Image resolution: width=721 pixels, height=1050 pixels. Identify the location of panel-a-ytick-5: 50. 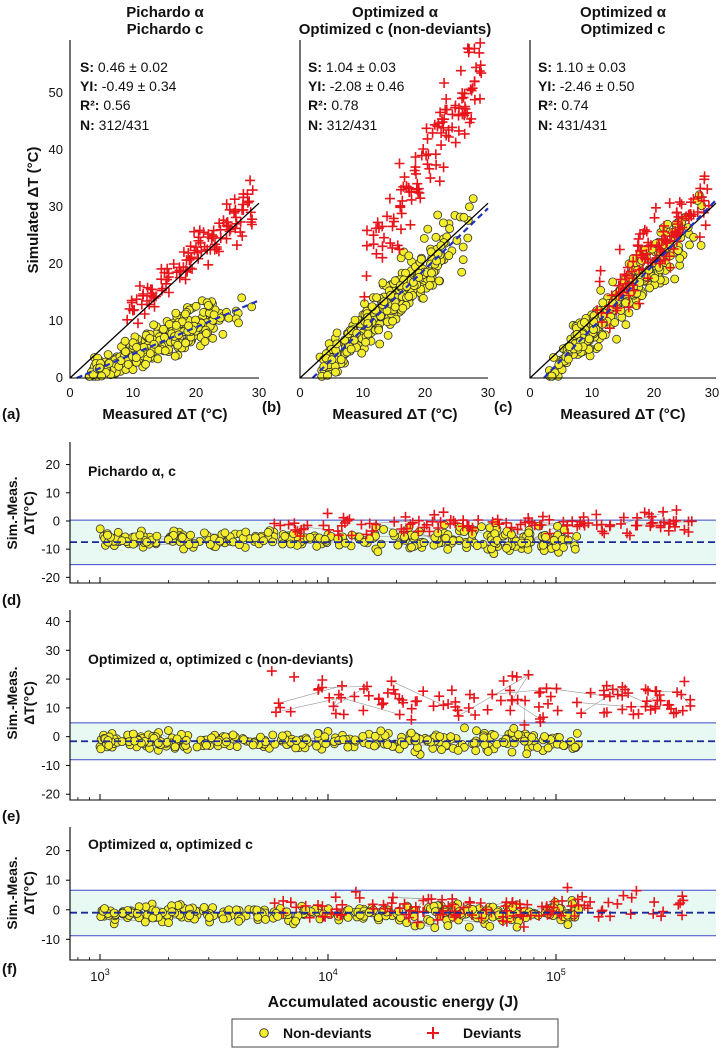
(56, 92).